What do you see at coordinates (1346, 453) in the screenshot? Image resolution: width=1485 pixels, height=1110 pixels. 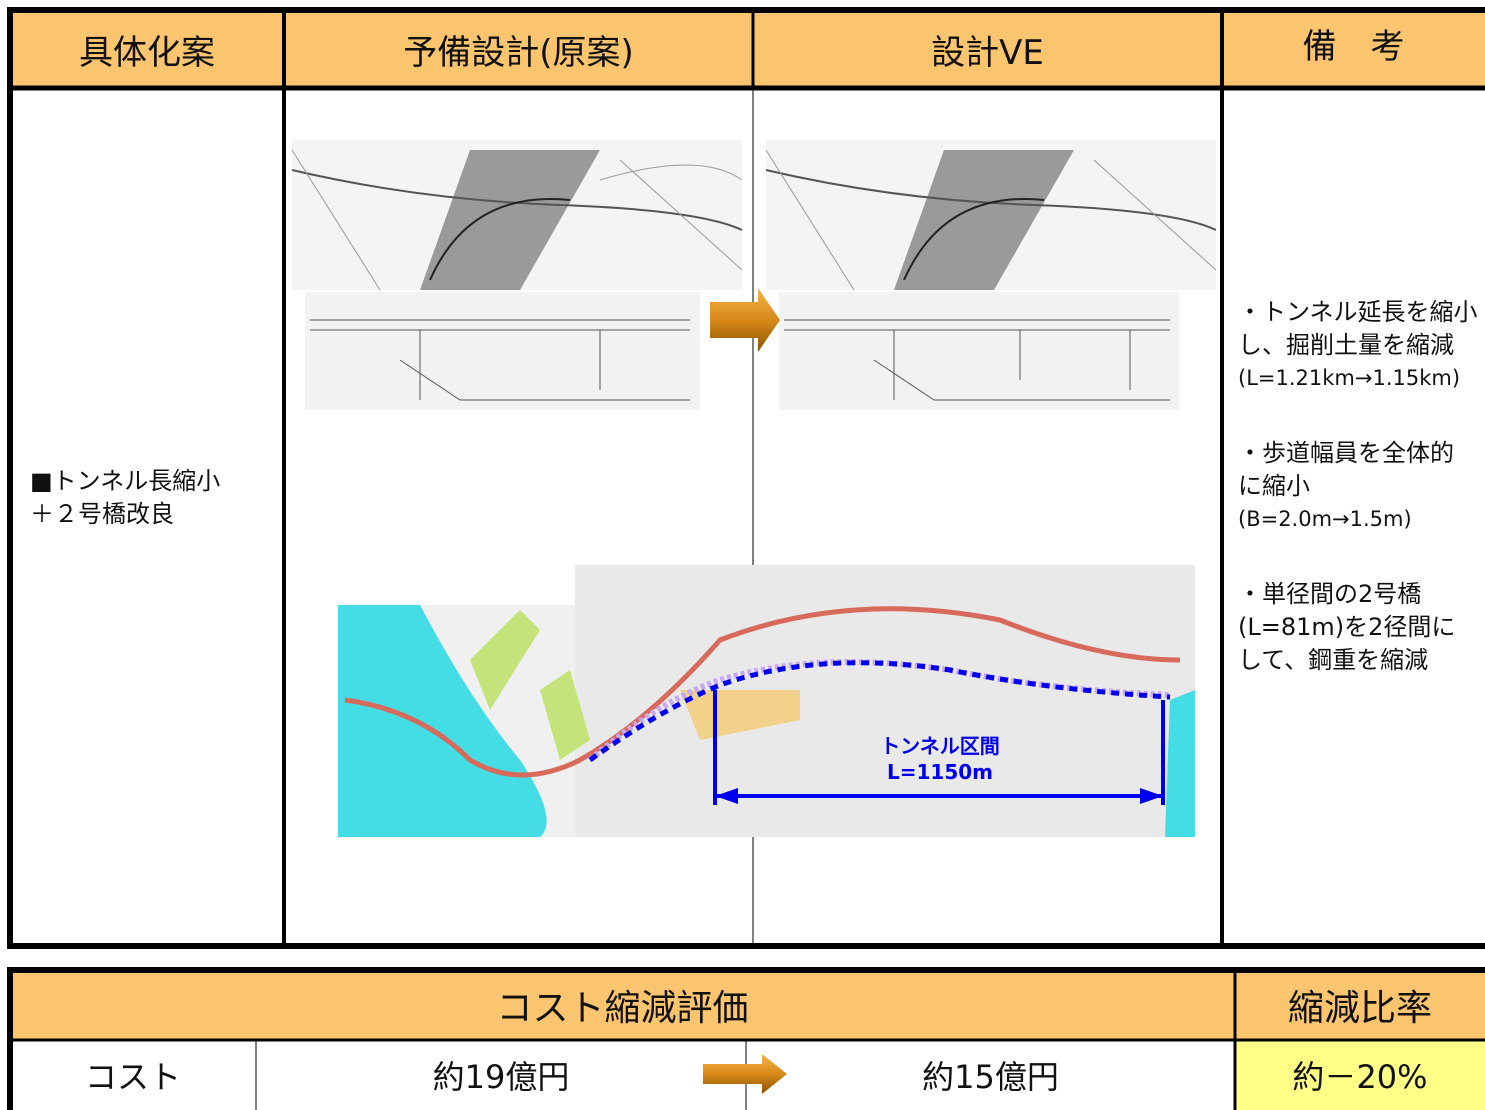 I see `text-line: ・歩道幅員を全体的` at bounding box center [1346, 453].